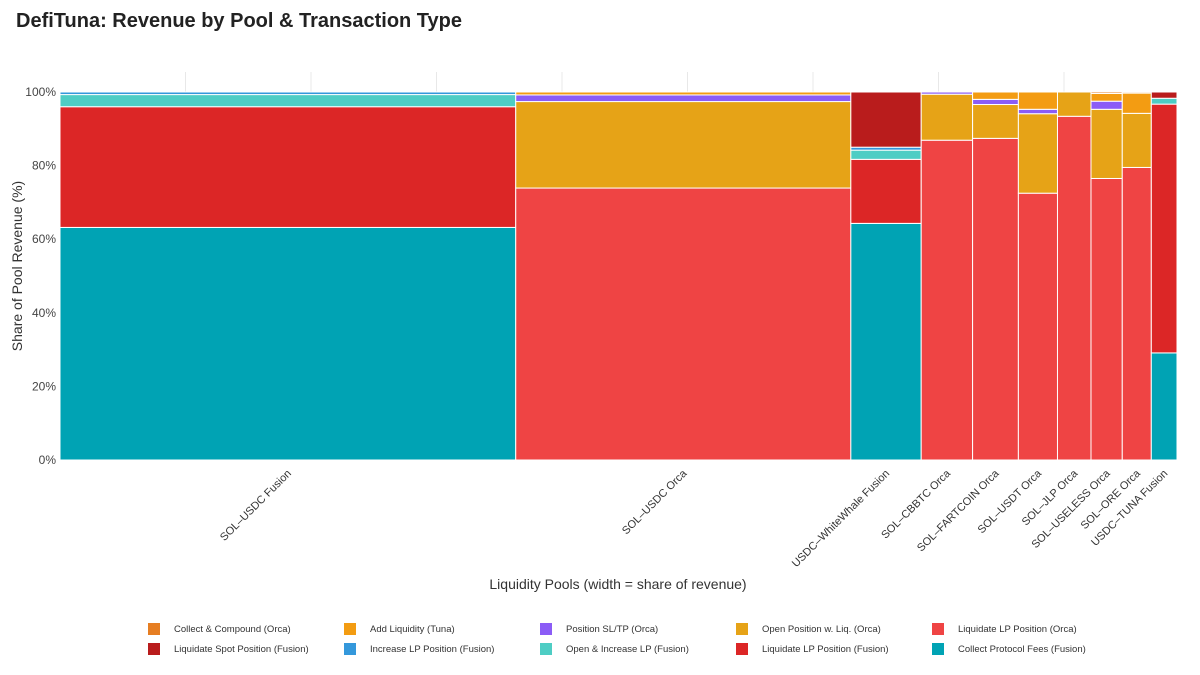 This screenshot has width=1200, height=675. I want to click on legend-label: Collect & Compound (Orca), so click(232, 629).